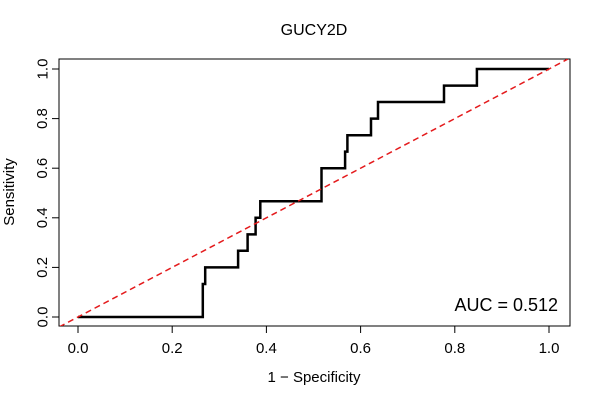  I want to click on x-tick-label: 0.0, so click(78, 348).